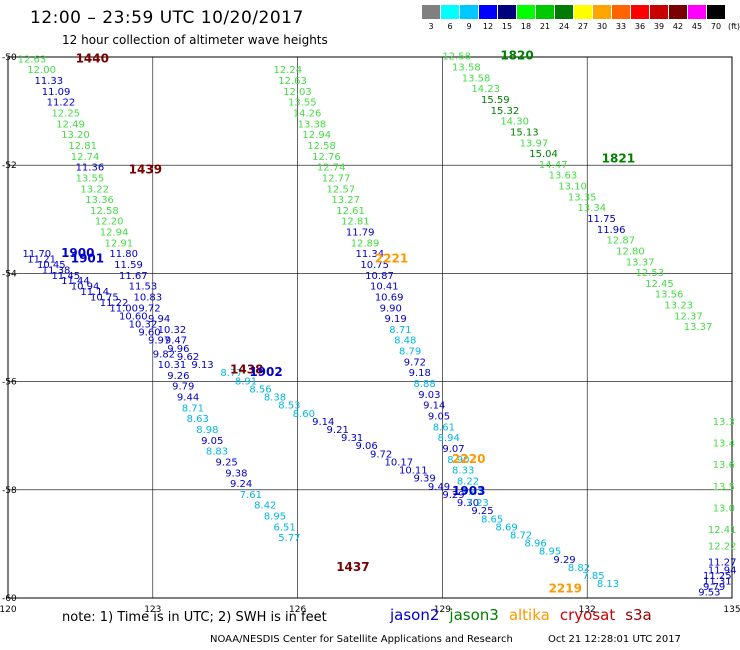 The image size is (740, 650). Describe the element at coordinates (564, 560) in the screenshot. I see `wave-height-value: 9.29` at that location.